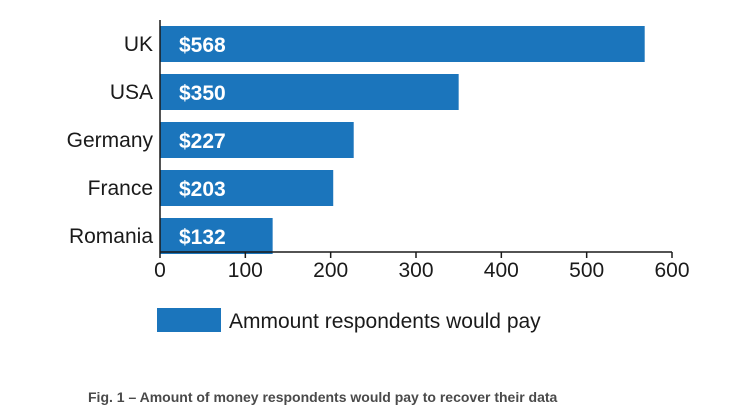 The width and height of the screenshot is (744, 416). Describe the element at coordinates (202, 141) in the screenshot. I see `data-label-germany: $227` at that location.